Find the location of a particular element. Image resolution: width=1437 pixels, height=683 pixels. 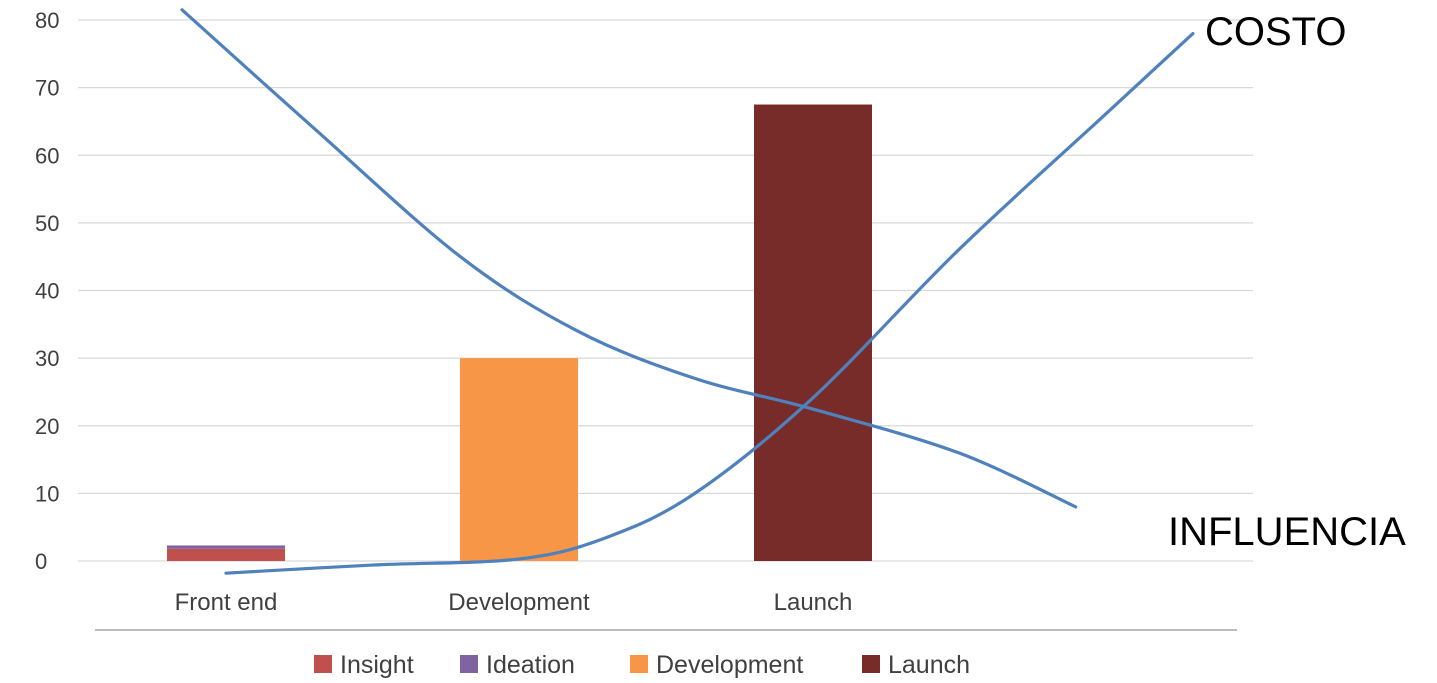

legend-label-insight: Insight is located at coordinates (377, 665).